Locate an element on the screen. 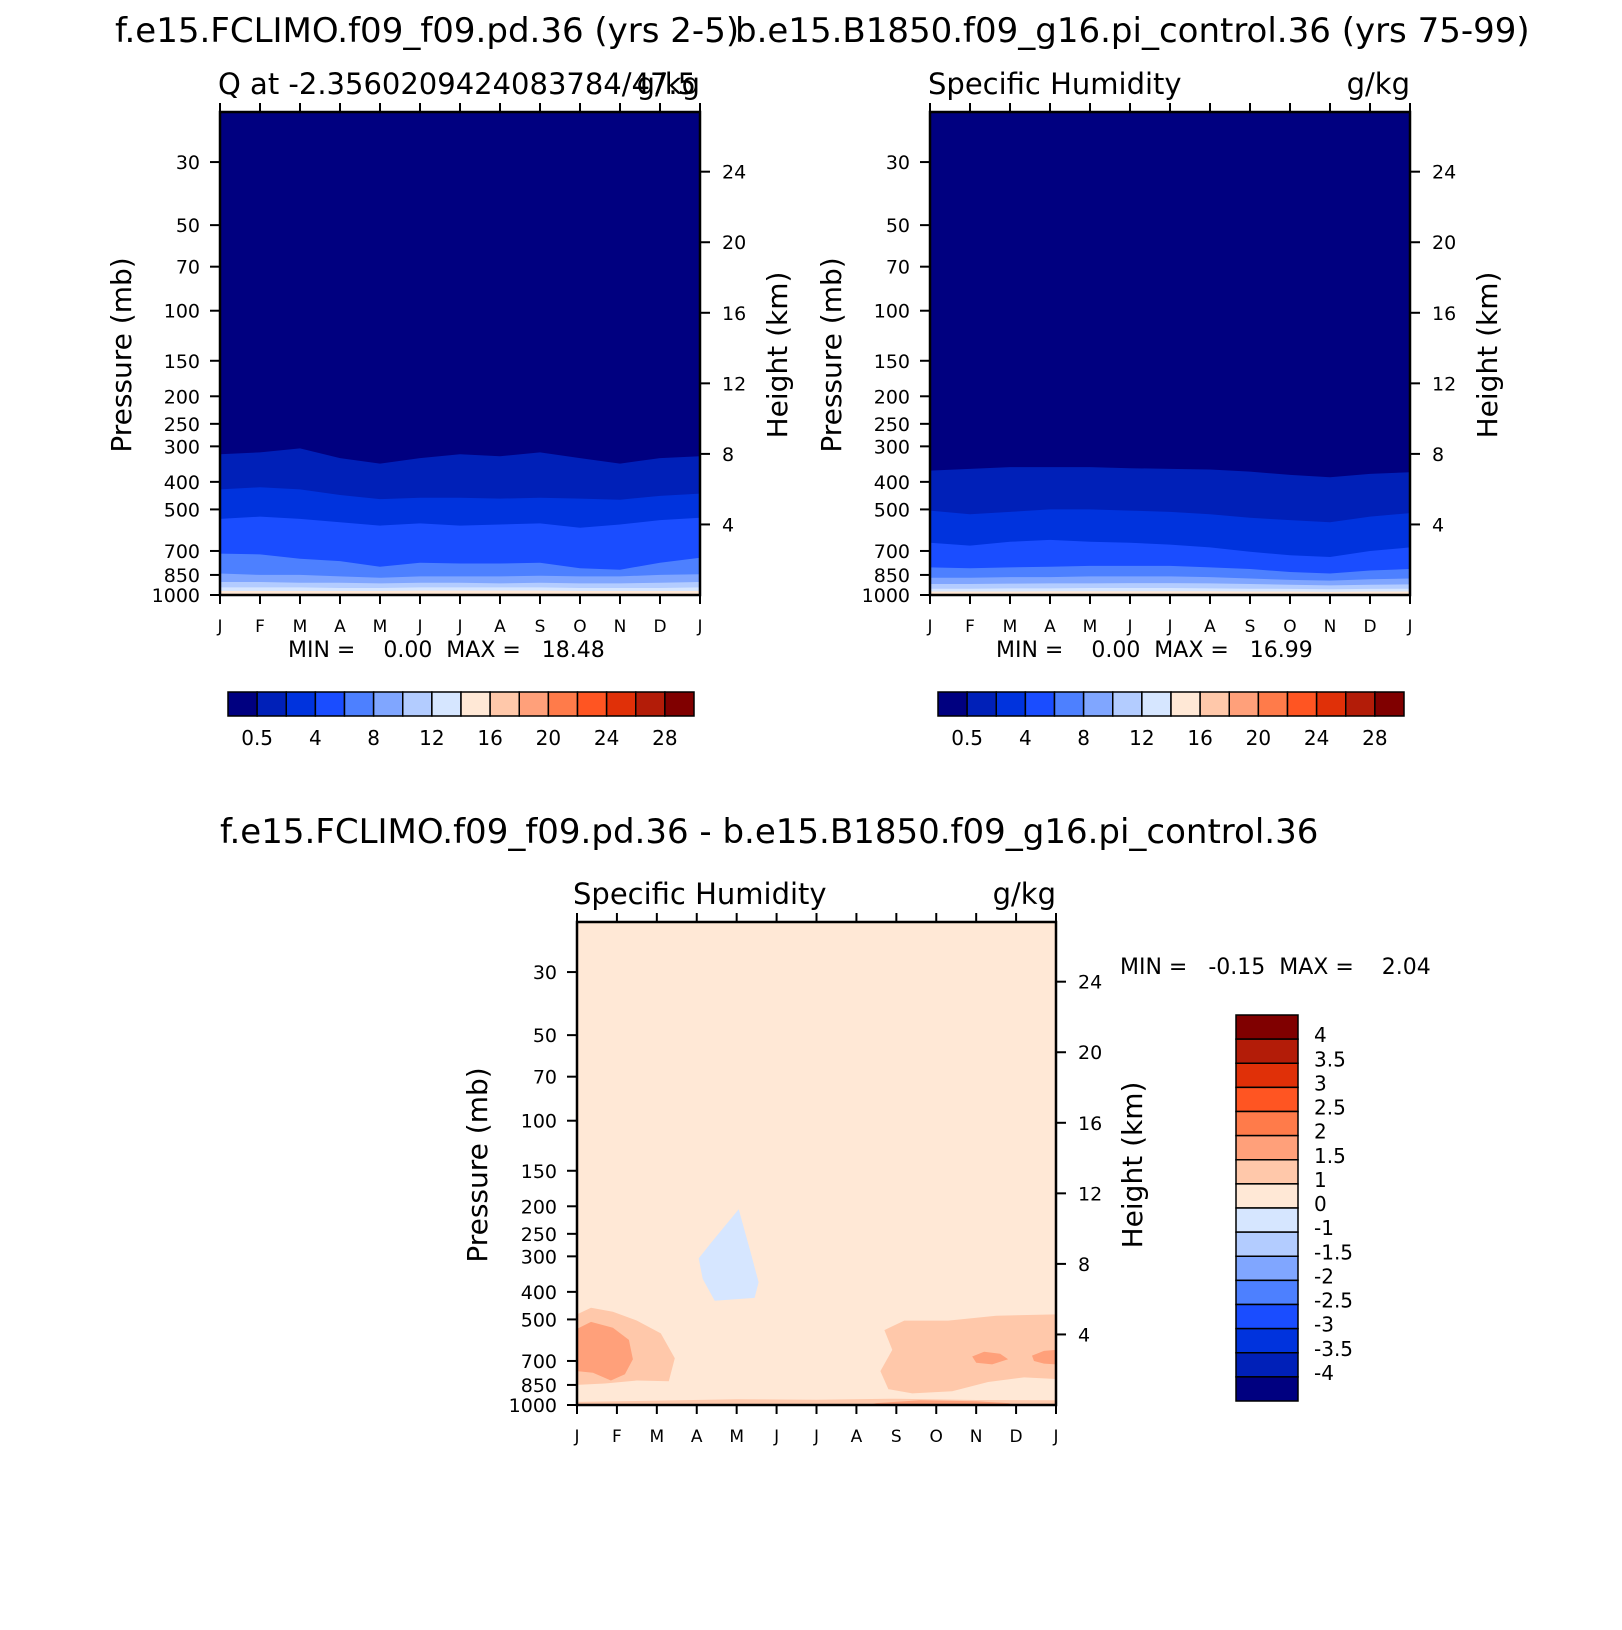 The image size is (1622, 1630). min-max-readout: MIN = -0.15 MAX = 2.04 is located at coordinates (1275, 967).